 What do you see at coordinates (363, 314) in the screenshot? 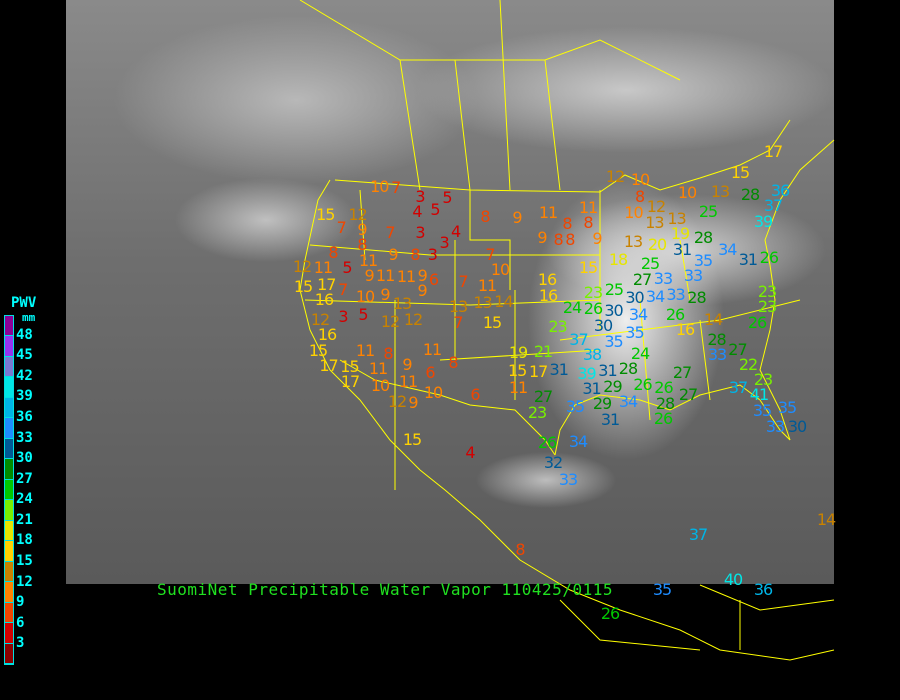
I see `station-pwv-value: 5` at bounding box center [363, 314].